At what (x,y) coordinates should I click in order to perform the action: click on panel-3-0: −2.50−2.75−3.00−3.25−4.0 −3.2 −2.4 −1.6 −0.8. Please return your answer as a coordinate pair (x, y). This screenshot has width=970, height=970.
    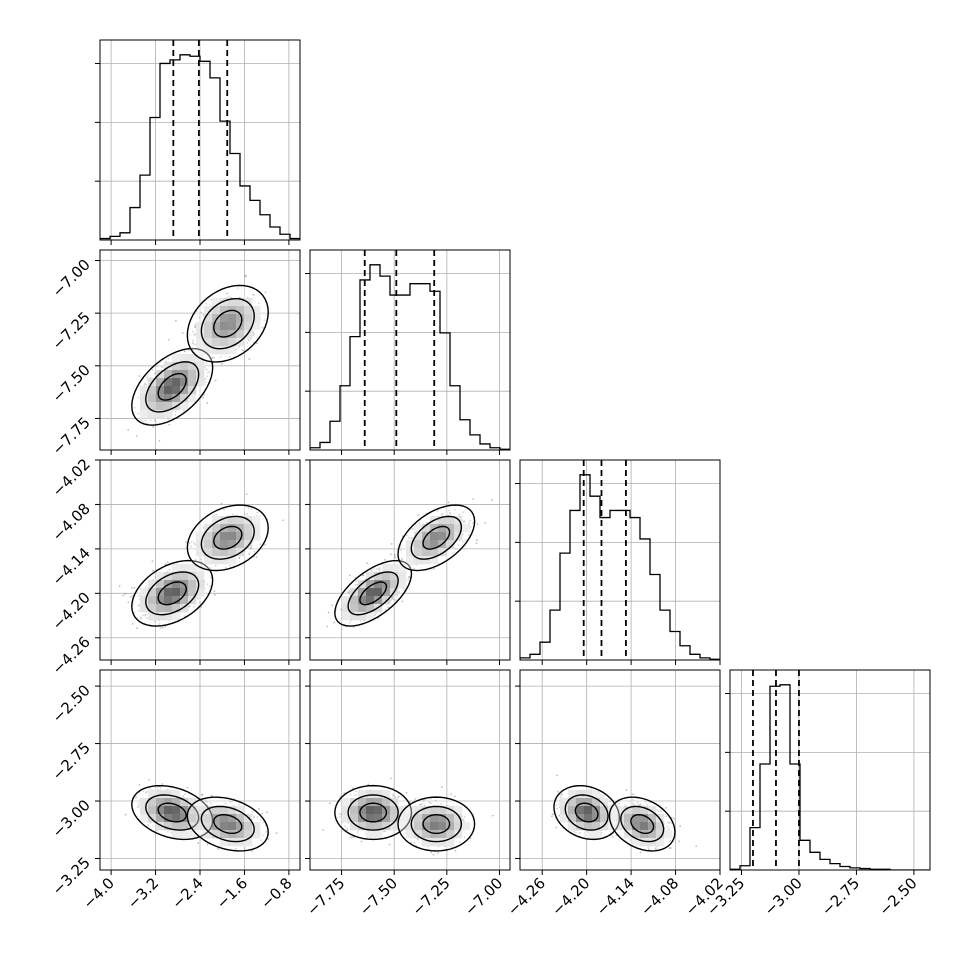
    Looking at the image, I should click on (175, 791).